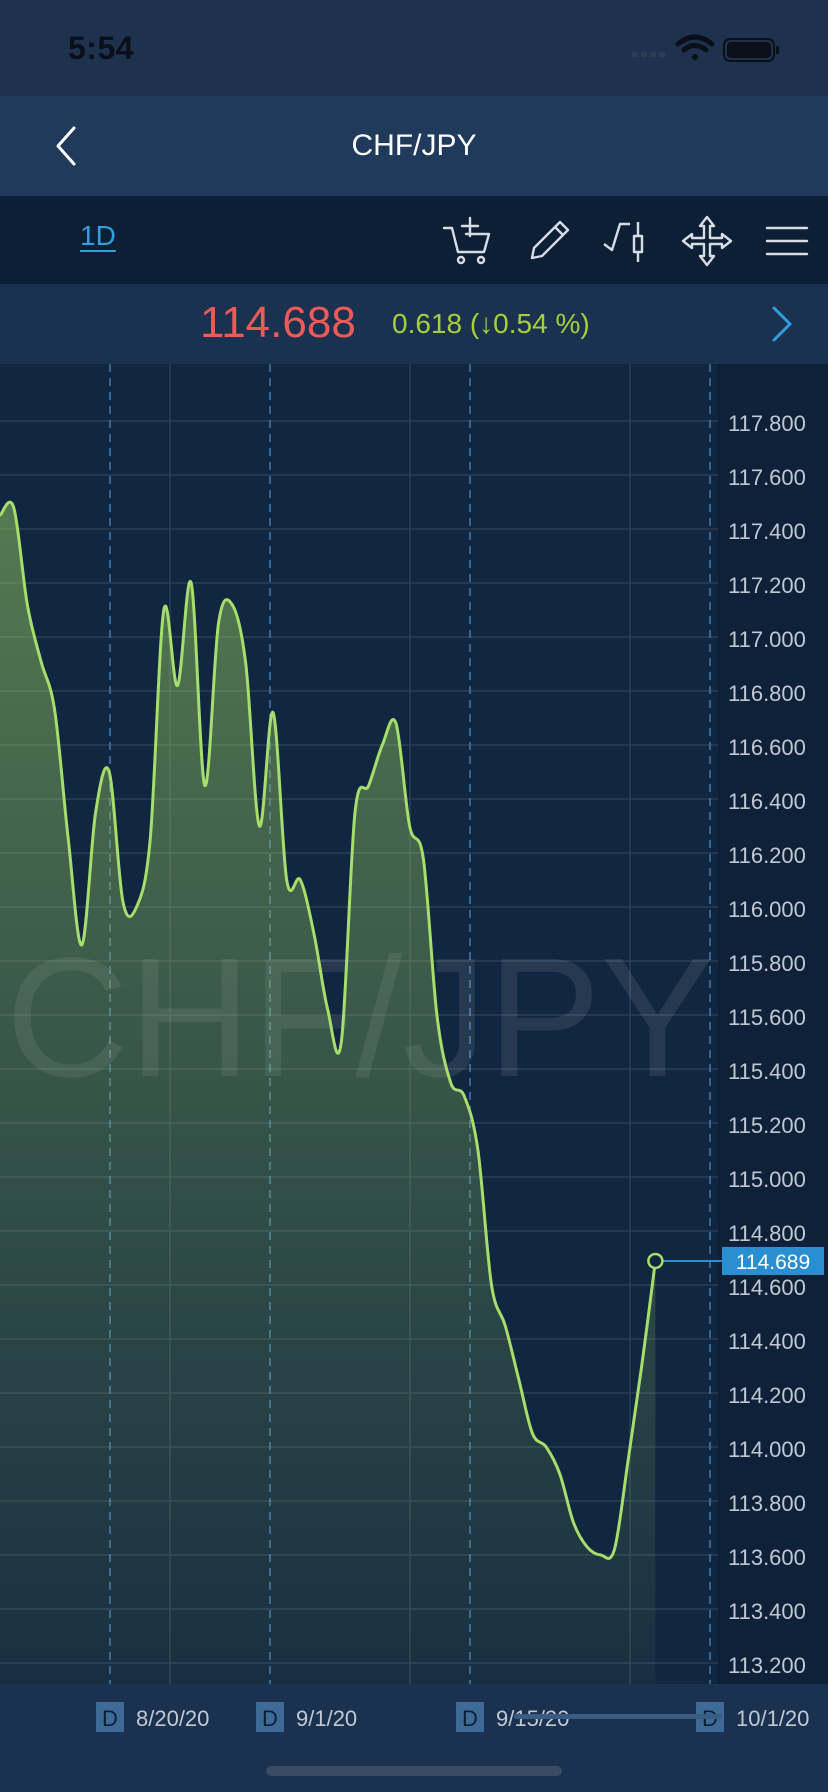  I want to click on chevron-left-icon, so click(66, 146).